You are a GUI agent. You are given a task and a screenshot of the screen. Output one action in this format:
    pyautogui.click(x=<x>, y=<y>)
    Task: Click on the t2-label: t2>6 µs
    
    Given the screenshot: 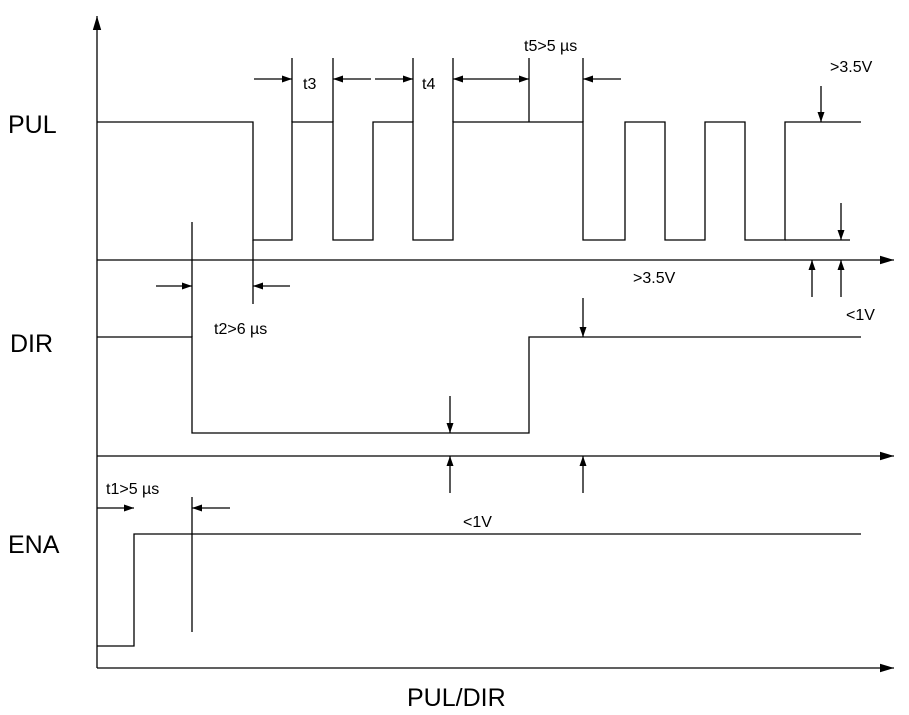 What is the action you would take?
    pyautogui.click(x=240, y=329)
    